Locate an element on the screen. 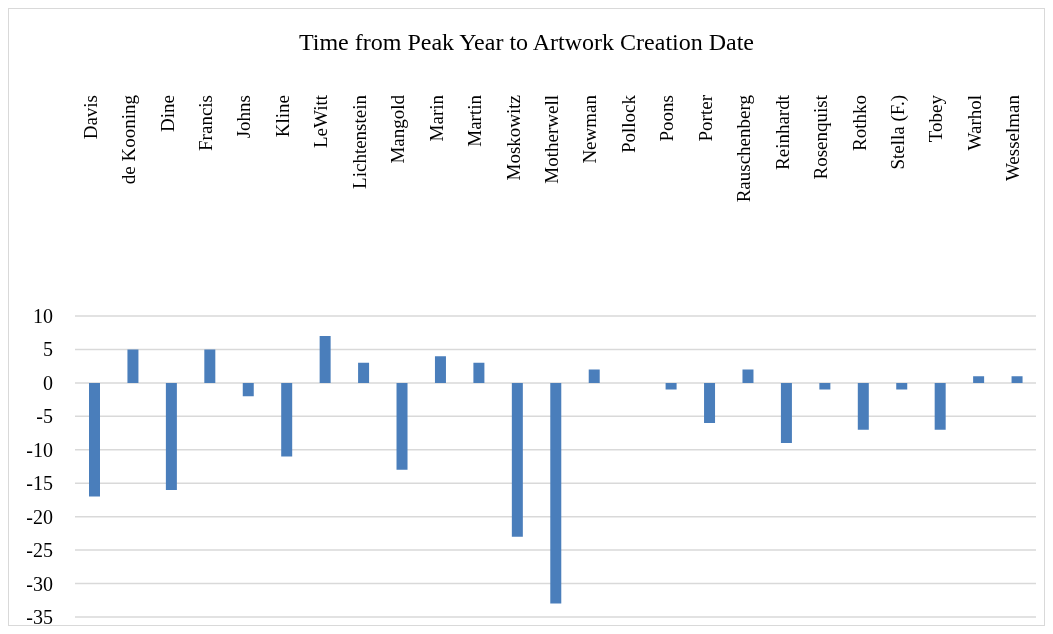 This screenshot has width=1053, height=634. y-tick-label: -30 is located at coordinates (39, 583).